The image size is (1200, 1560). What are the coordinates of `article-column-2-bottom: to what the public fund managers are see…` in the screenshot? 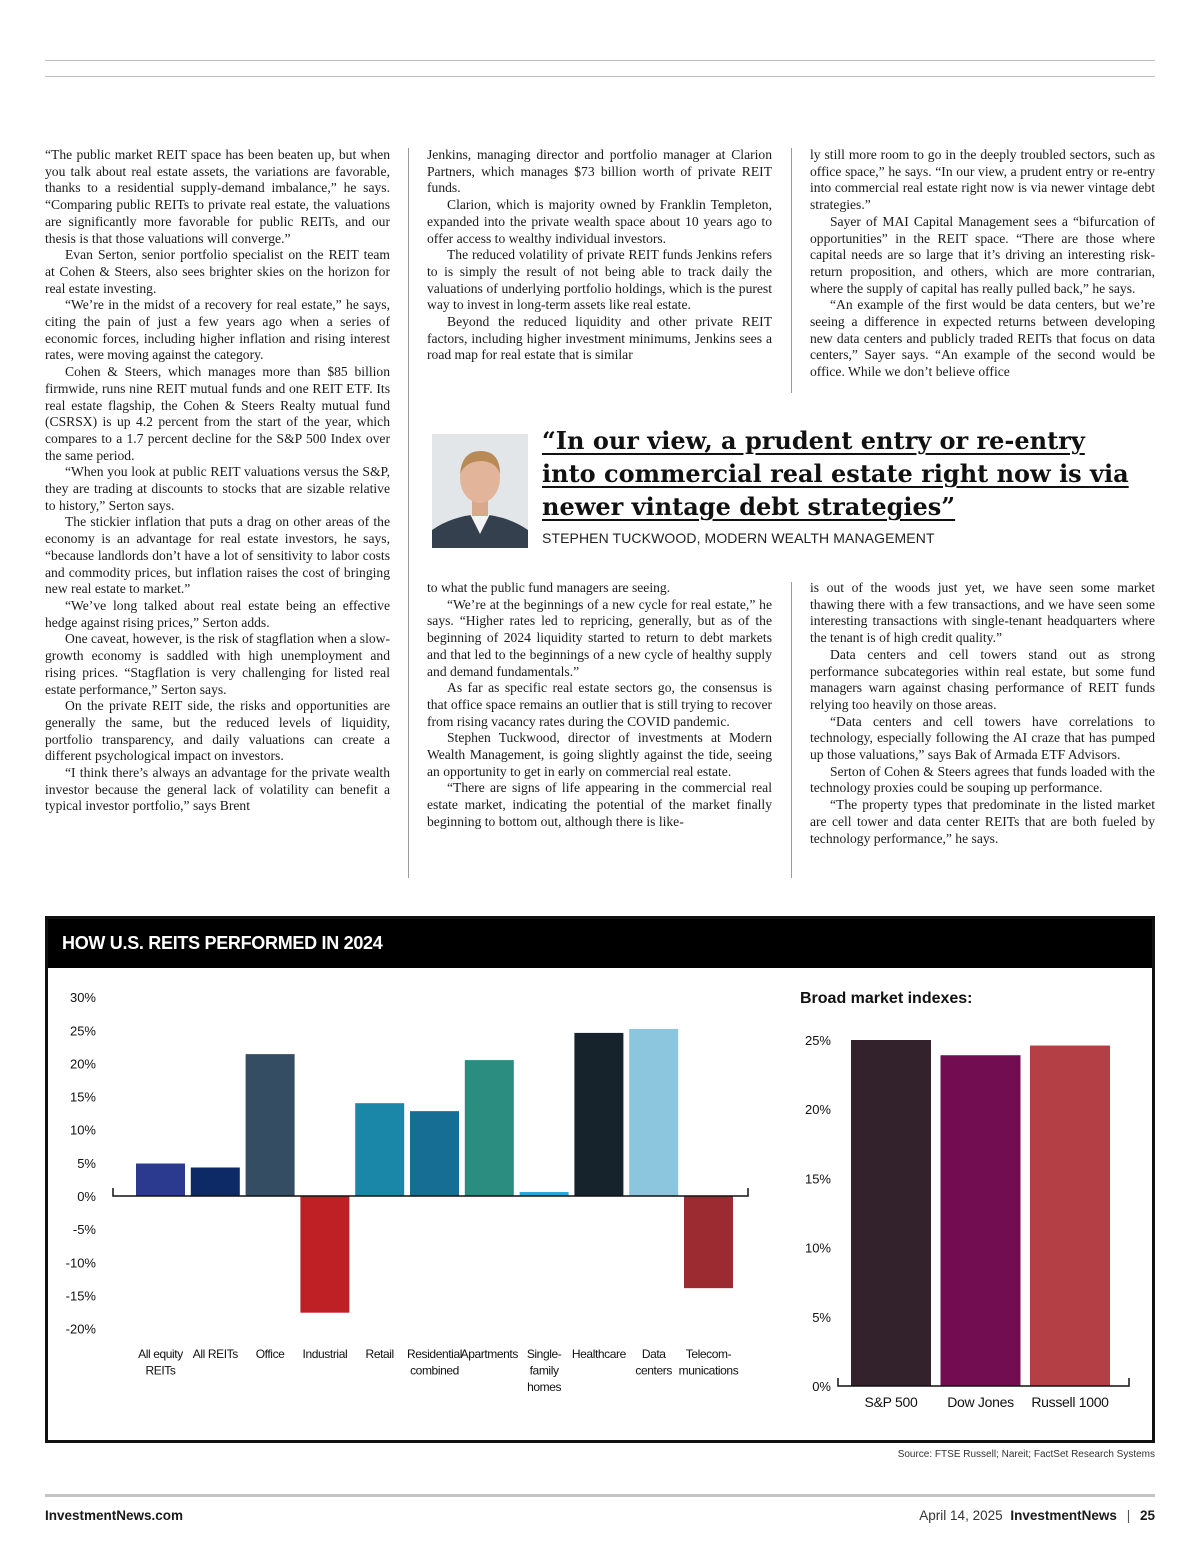 It's located at (599, 705).